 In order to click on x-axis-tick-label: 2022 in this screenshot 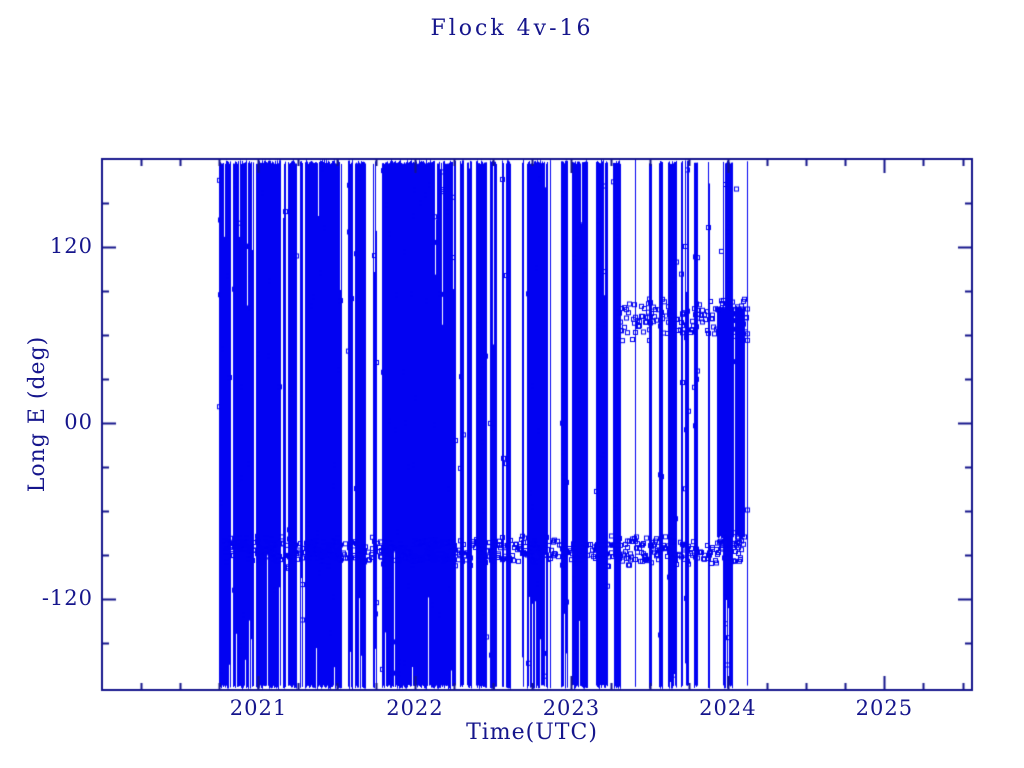, I will do `click(415, 708)`.